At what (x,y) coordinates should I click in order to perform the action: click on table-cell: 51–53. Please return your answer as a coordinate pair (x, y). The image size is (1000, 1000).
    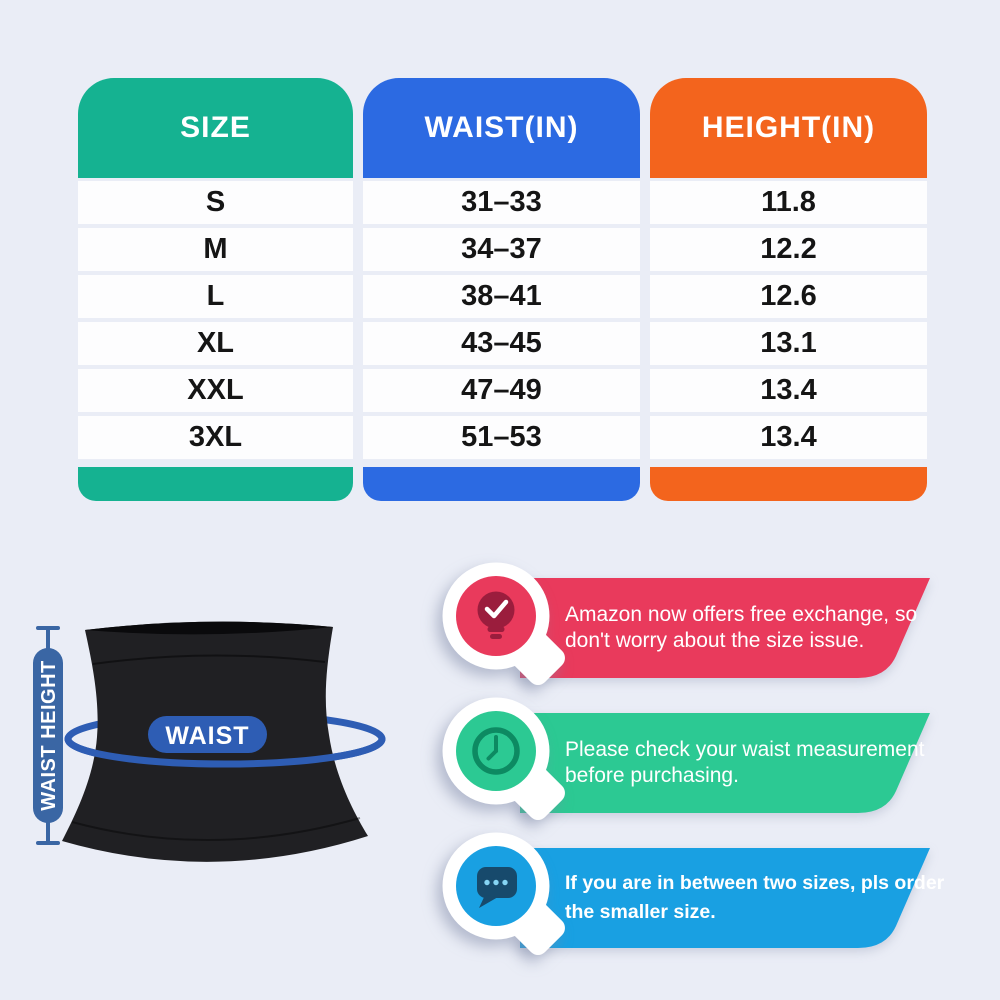
    Looking at the image, I should click on (501, 437).